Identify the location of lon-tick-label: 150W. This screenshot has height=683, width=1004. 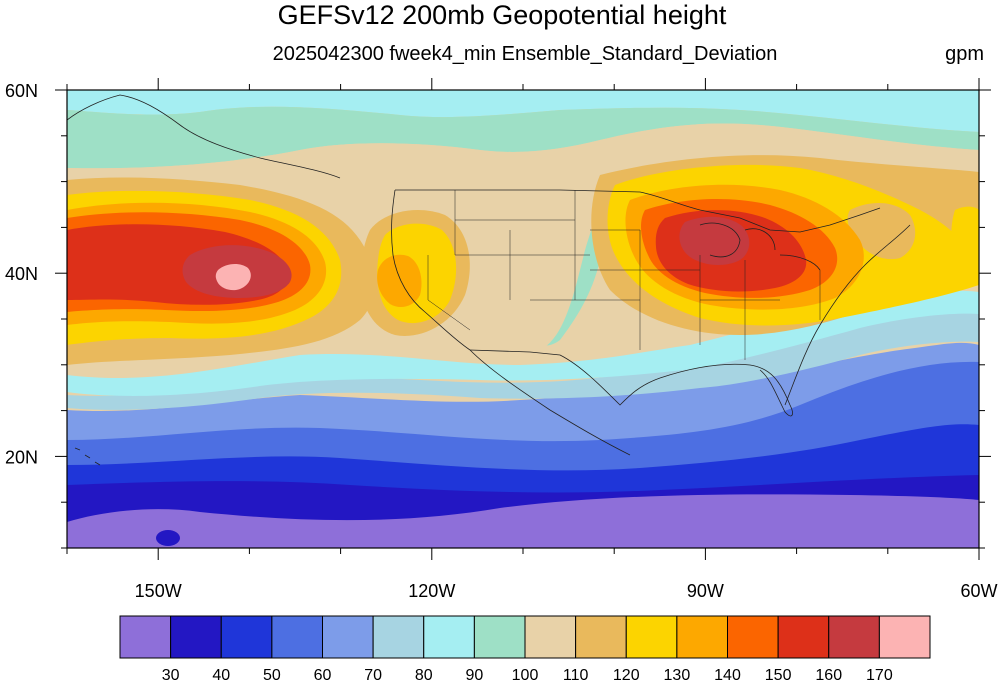
(158, 591).